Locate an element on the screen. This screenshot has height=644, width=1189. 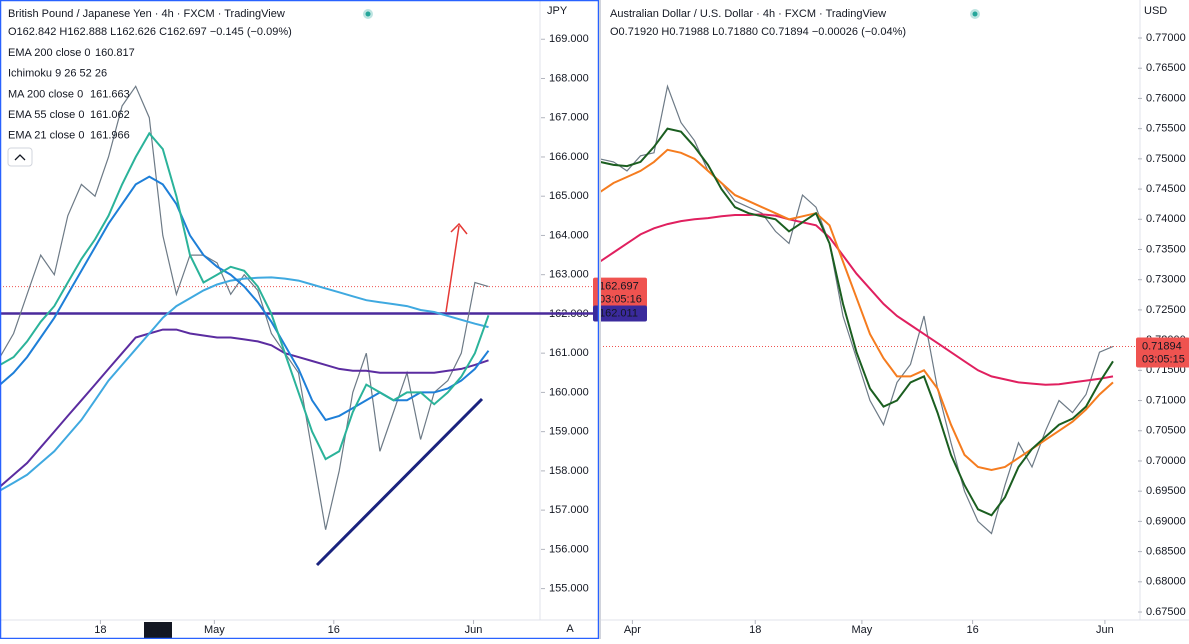
legend-value: 161.062 is located at coordinates (110, 115).